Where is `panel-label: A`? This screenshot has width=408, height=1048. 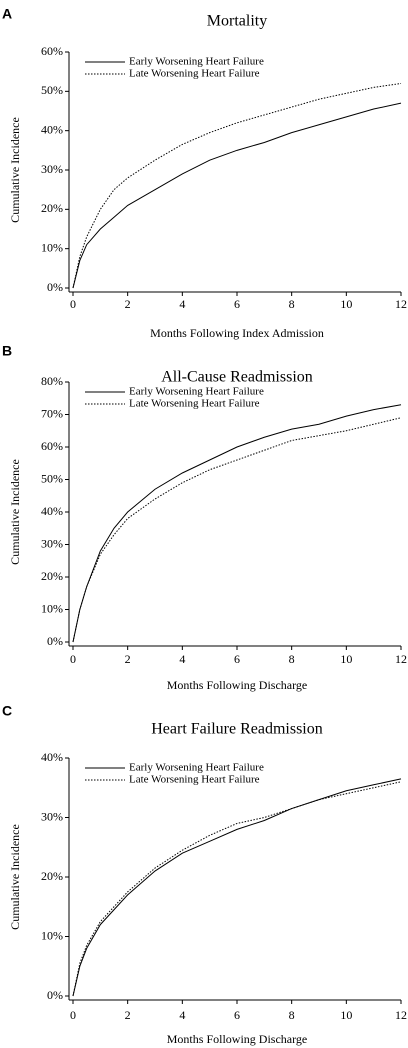 panel-label: A is located at coordinates (7, 14).